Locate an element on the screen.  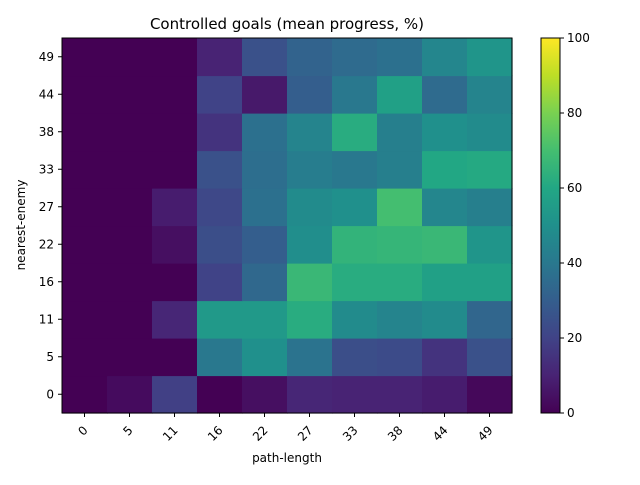
x-tick-label: 22 is located at coordinates (260, 433).